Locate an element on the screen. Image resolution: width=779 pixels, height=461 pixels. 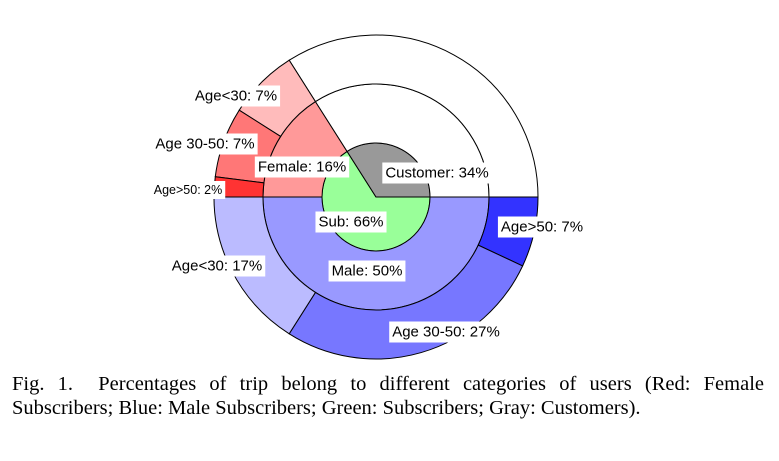
label-text: Age<30: 17% is located at coordinates (217, 266).